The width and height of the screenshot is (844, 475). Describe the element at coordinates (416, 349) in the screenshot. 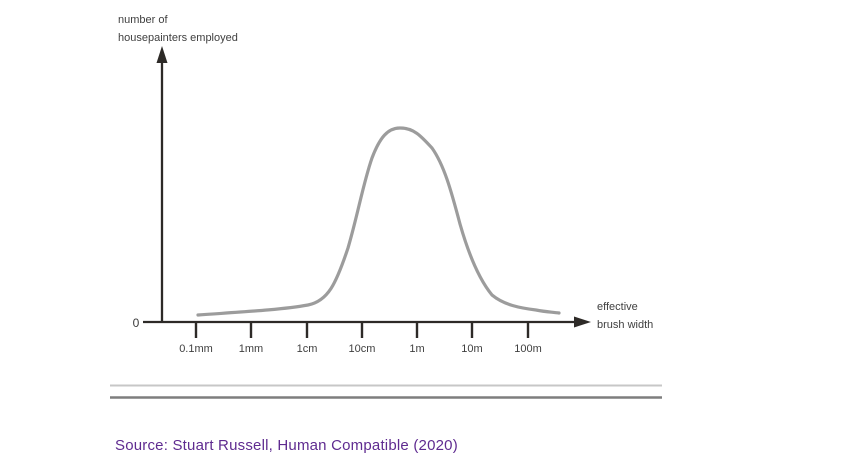

I see `x-tick-label-1m: 1m` at that location.